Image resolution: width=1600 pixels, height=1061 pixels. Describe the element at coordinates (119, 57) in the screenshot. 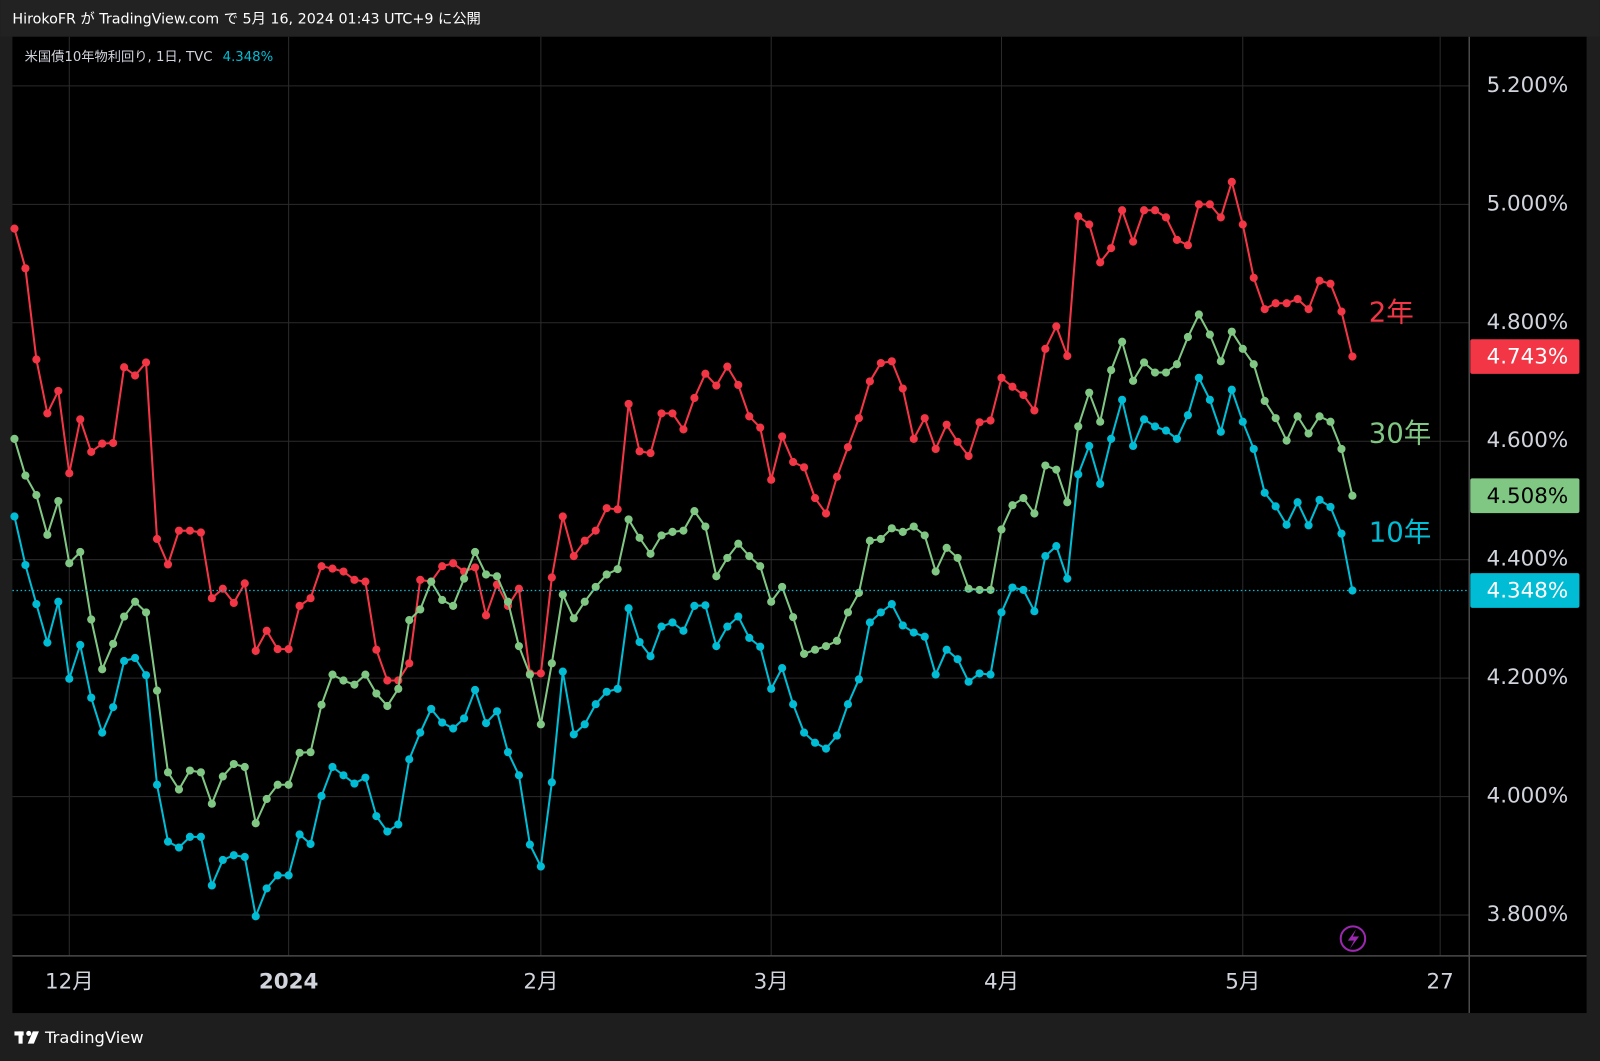

I see `legend-title: 米国債10年物利回り, 1日, TVC` at that location.